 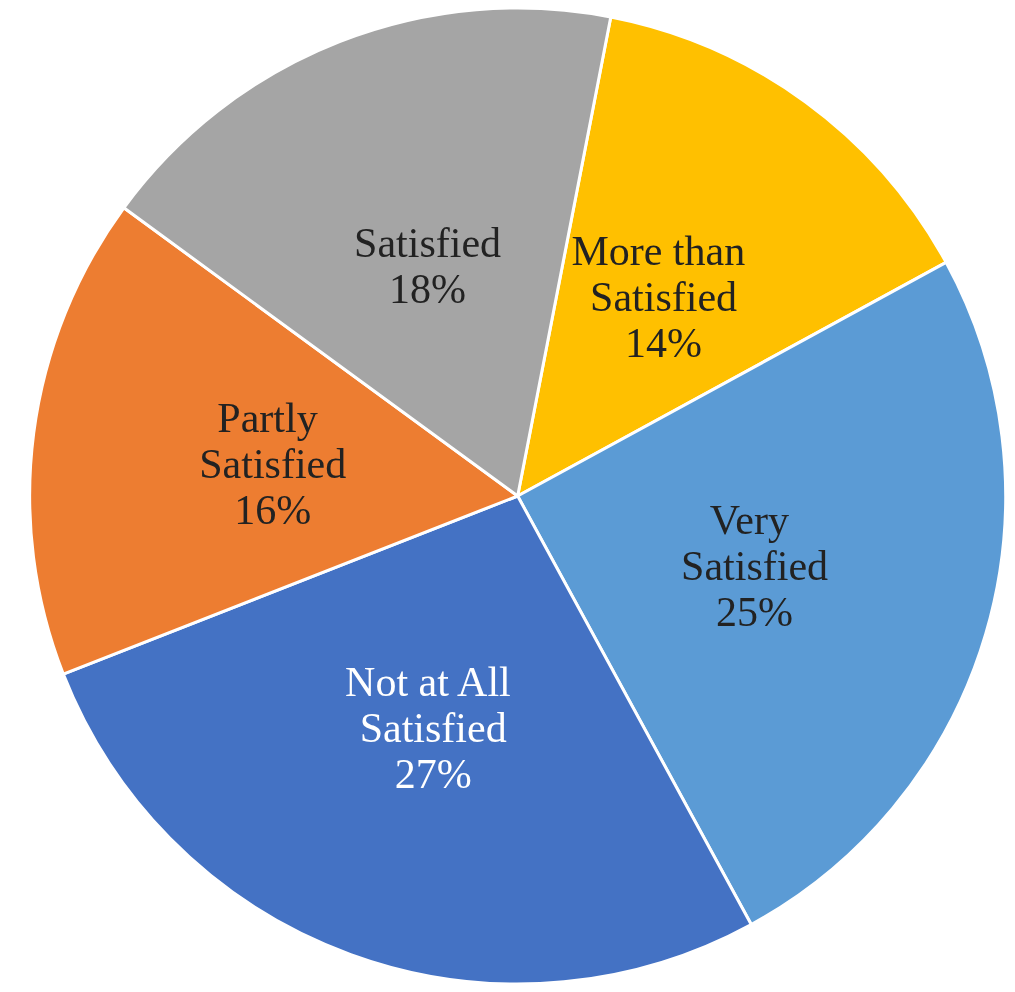 I want to click on slice-label: Satisfied, so click(x=428, y=243).